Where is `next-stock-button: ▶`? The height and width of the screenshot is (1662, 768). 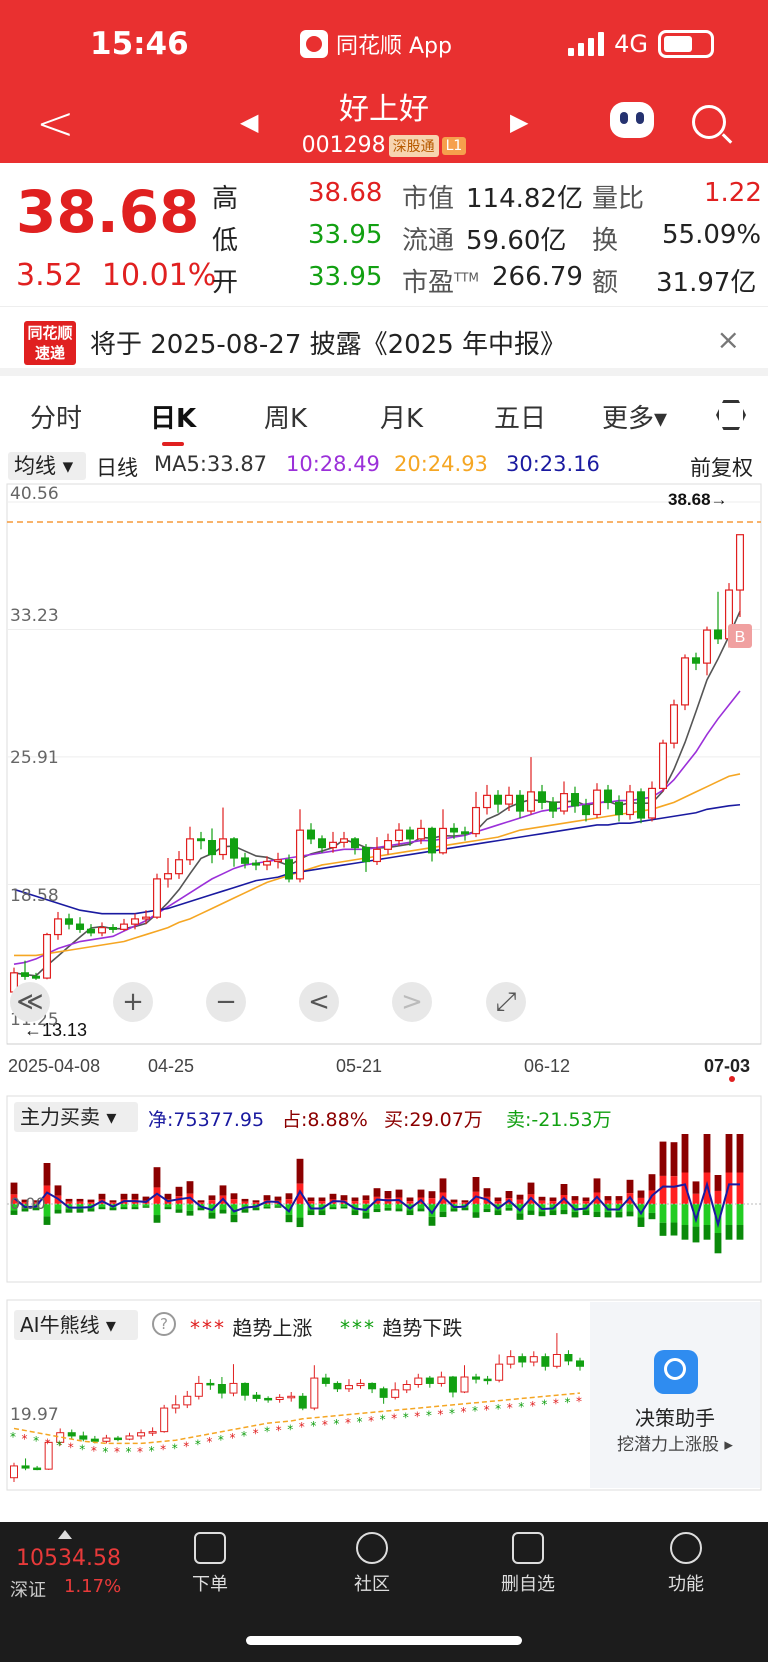
next-stock-button: ▶ is located at coordinates (519, 122).